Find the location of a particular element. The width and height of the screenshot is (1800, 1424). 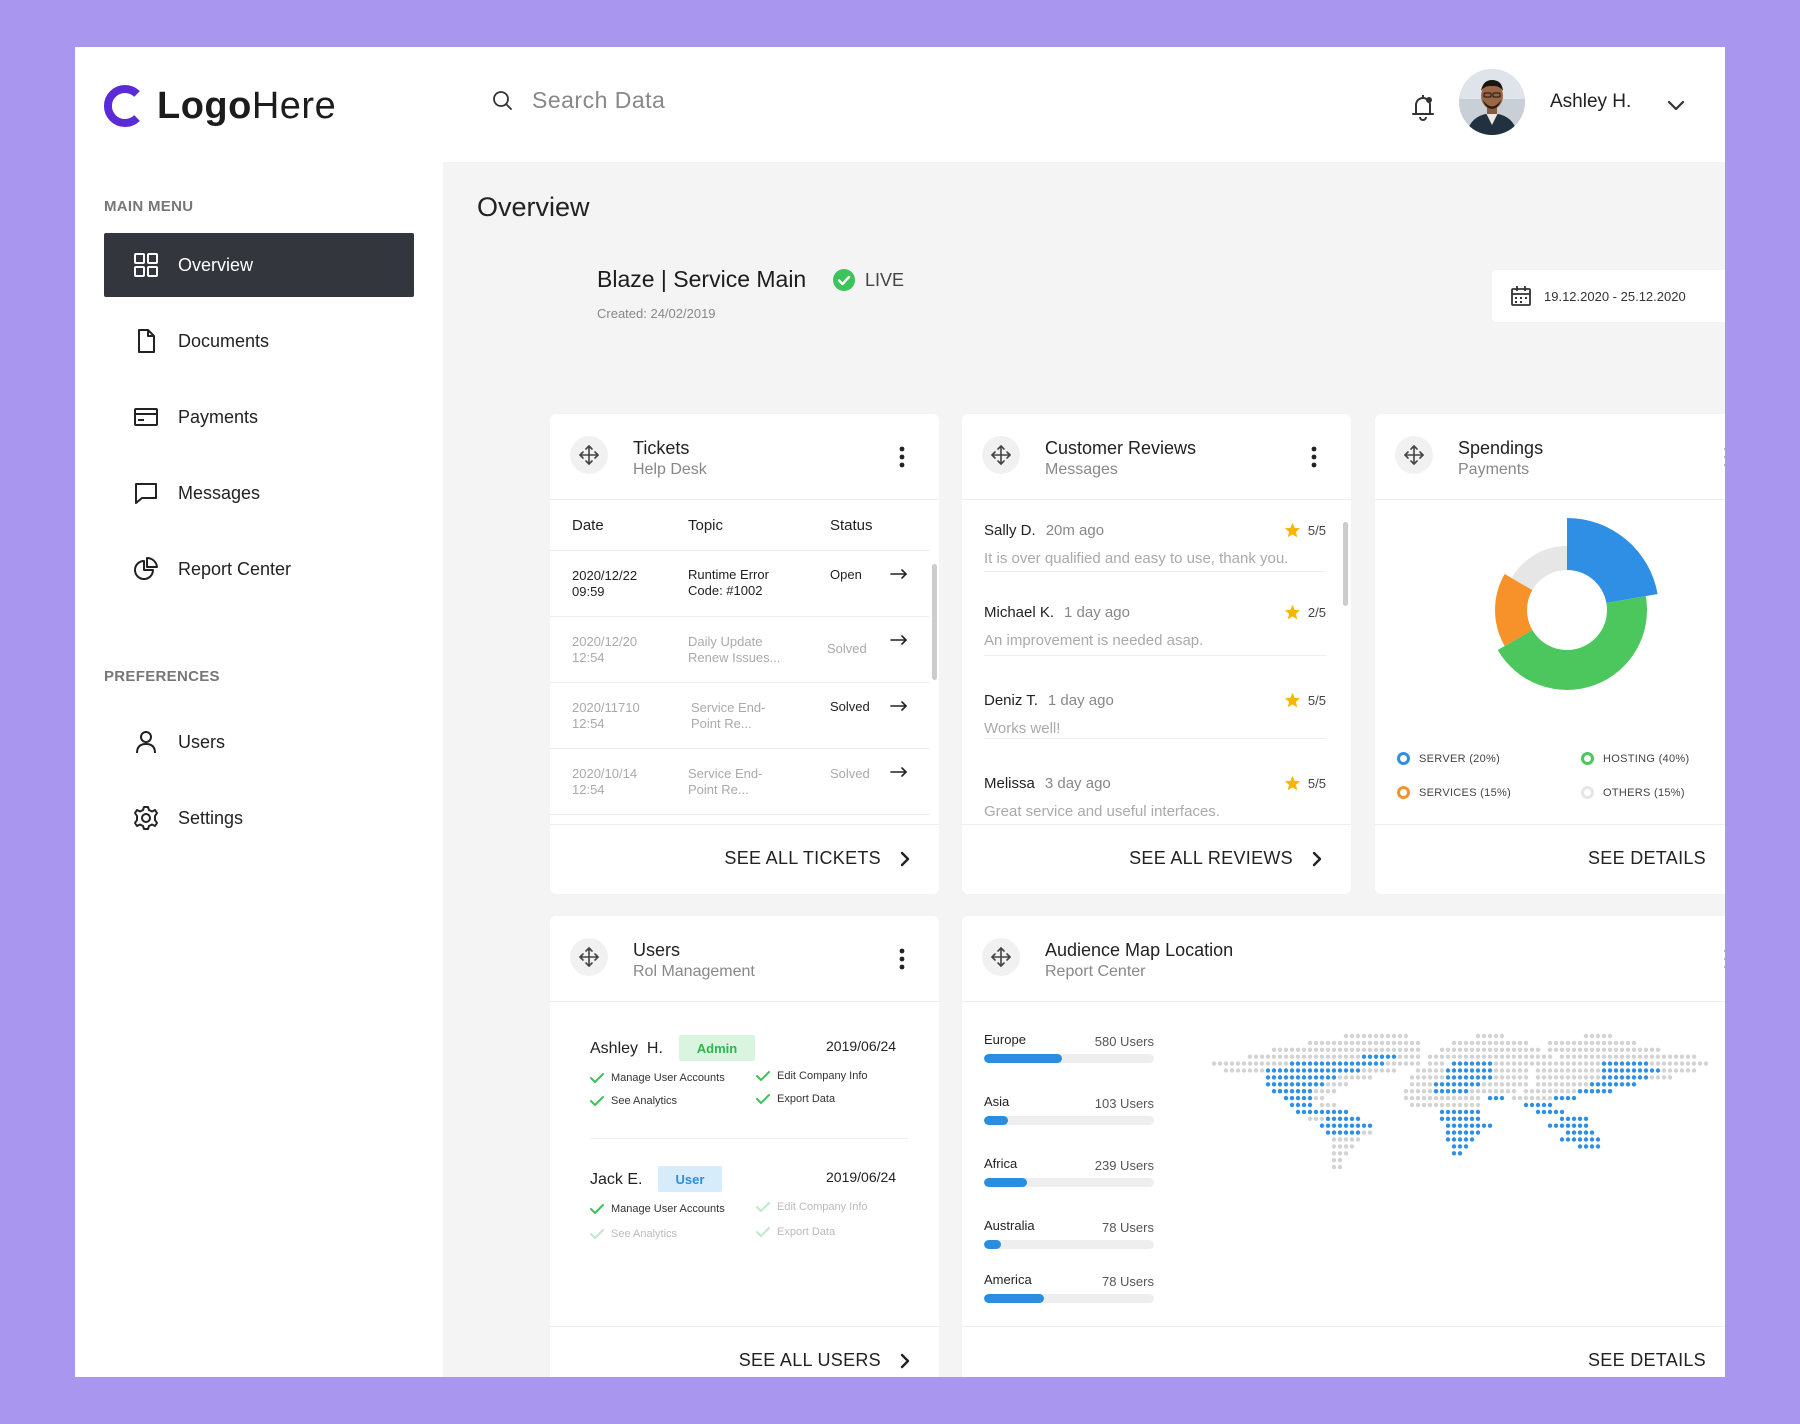

donut-slice-others is located at coordinates (1539, 568).